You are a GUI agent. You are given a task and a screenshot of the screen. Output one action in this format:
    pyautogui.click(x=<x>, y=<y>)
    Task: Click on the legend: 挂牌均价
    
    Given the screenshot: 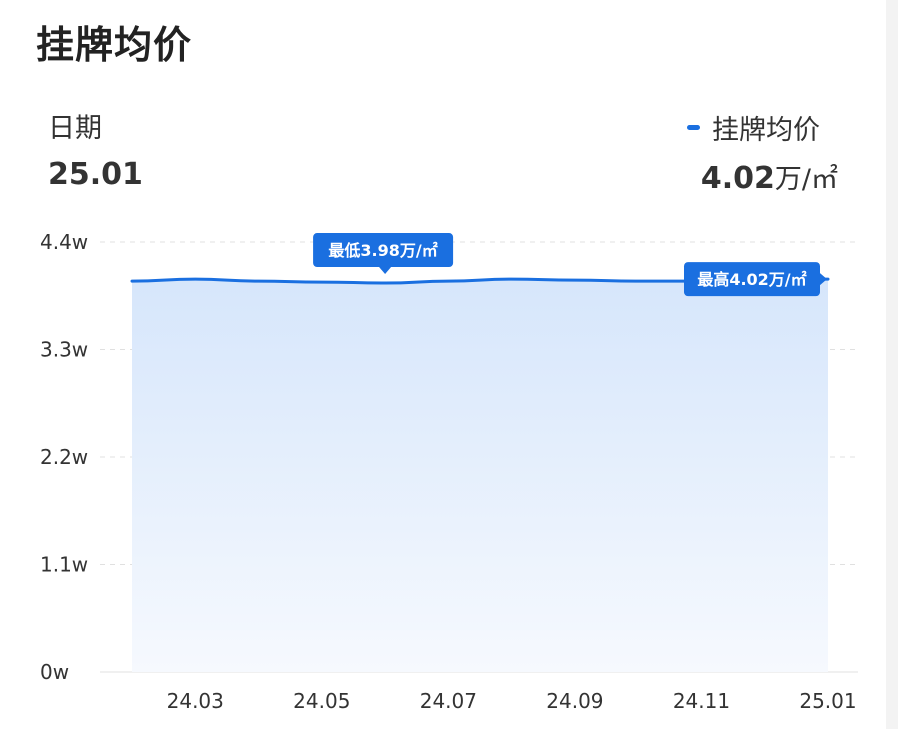 What is the action you would take?
    pyautogui.click(x=753, y=127)
    